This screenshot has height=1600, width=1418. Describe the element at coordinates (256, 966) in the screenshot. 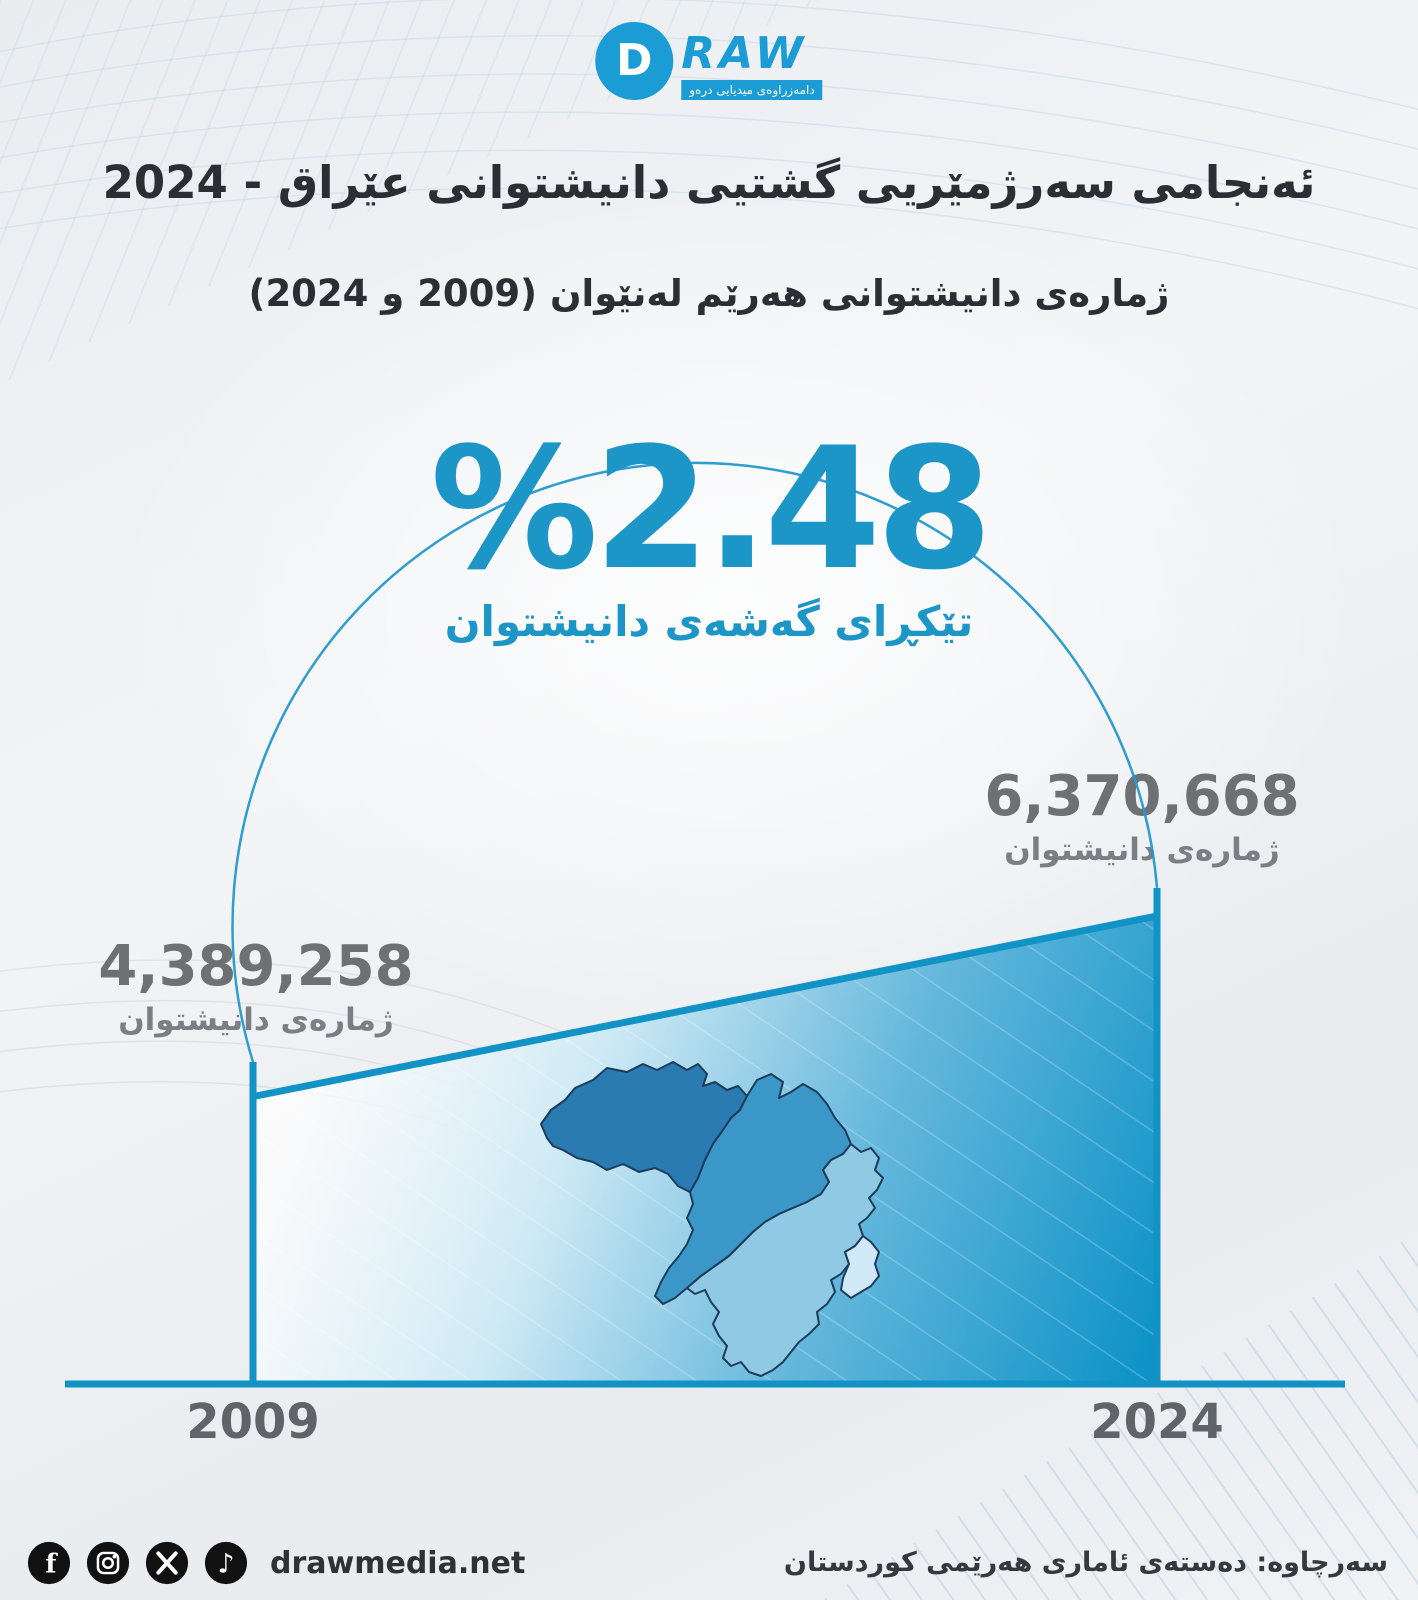

I see `population-2009-value: 4,389,258` at that location.